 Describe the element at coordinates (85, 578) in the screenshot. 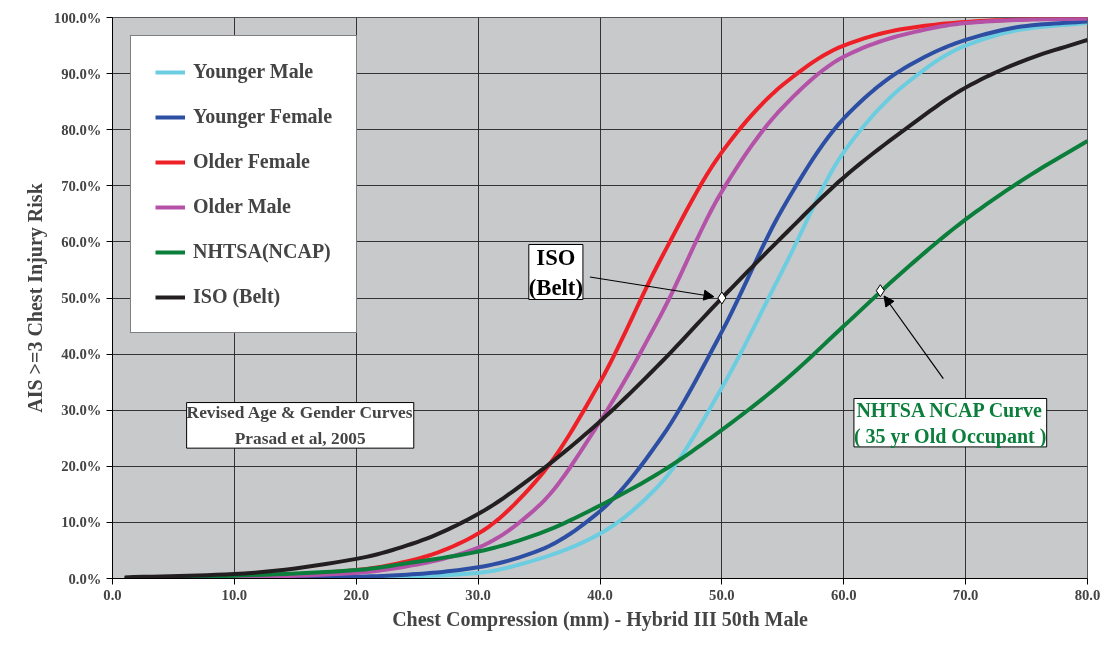

I see `y-tick-label: 0.0%` at that location.